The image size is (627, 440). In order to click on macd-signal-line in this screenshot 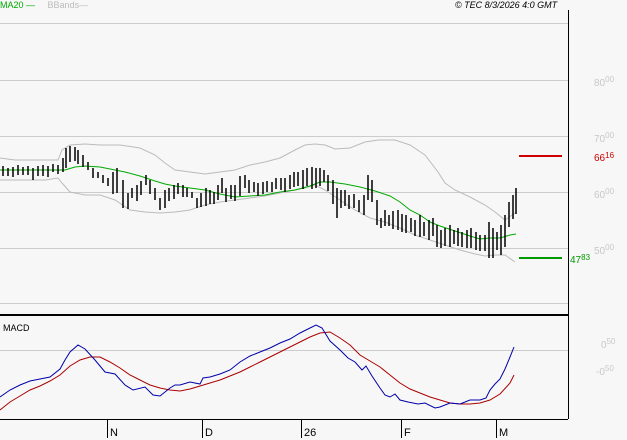, I will do `click(257, 371)`.